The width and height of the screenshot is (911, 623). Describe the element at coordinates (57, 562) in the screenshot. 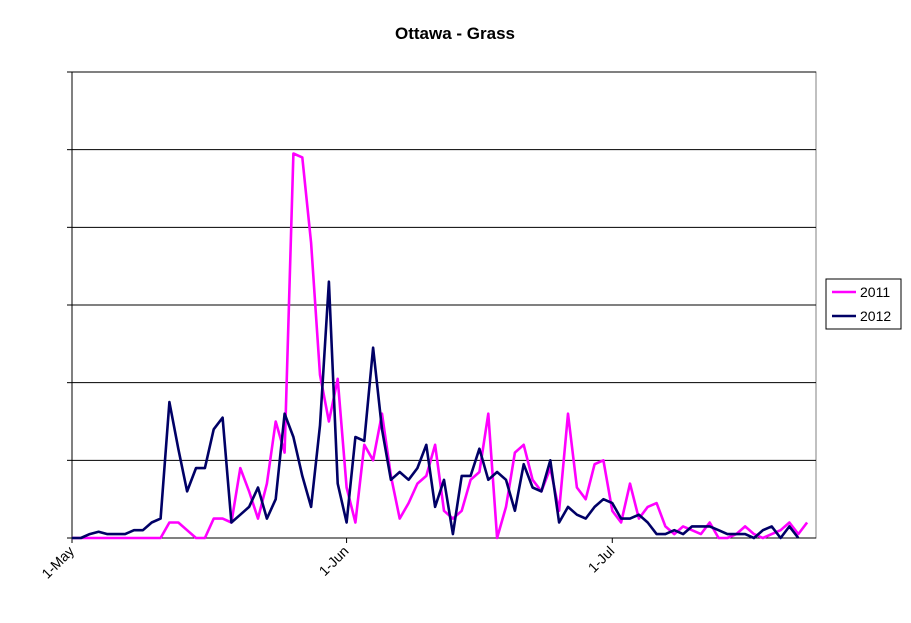

I see `x-tick-label: 1-May` at that location.